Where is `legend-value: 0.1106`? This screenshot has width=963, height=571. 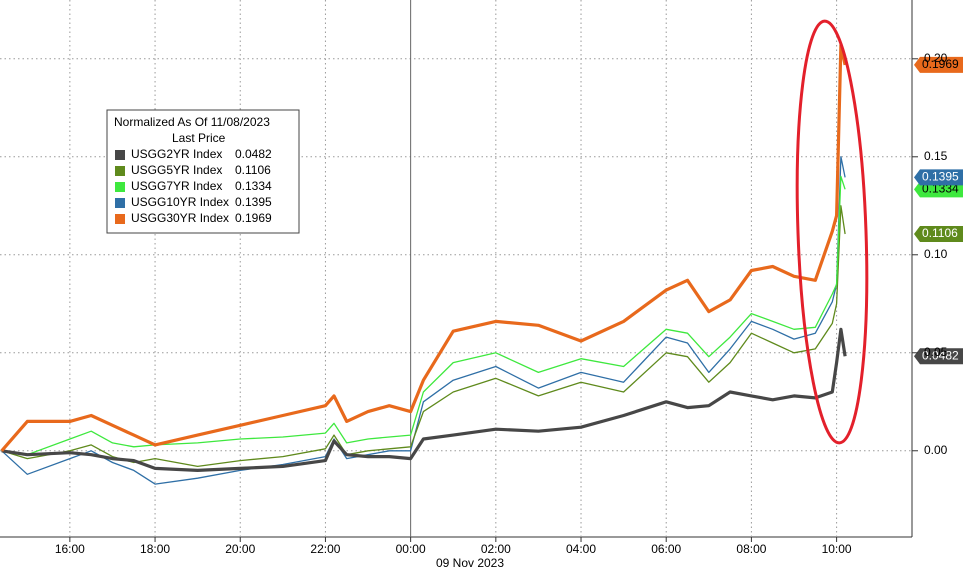
legend-value: 0.1106 is located at coordinates (253, 170).